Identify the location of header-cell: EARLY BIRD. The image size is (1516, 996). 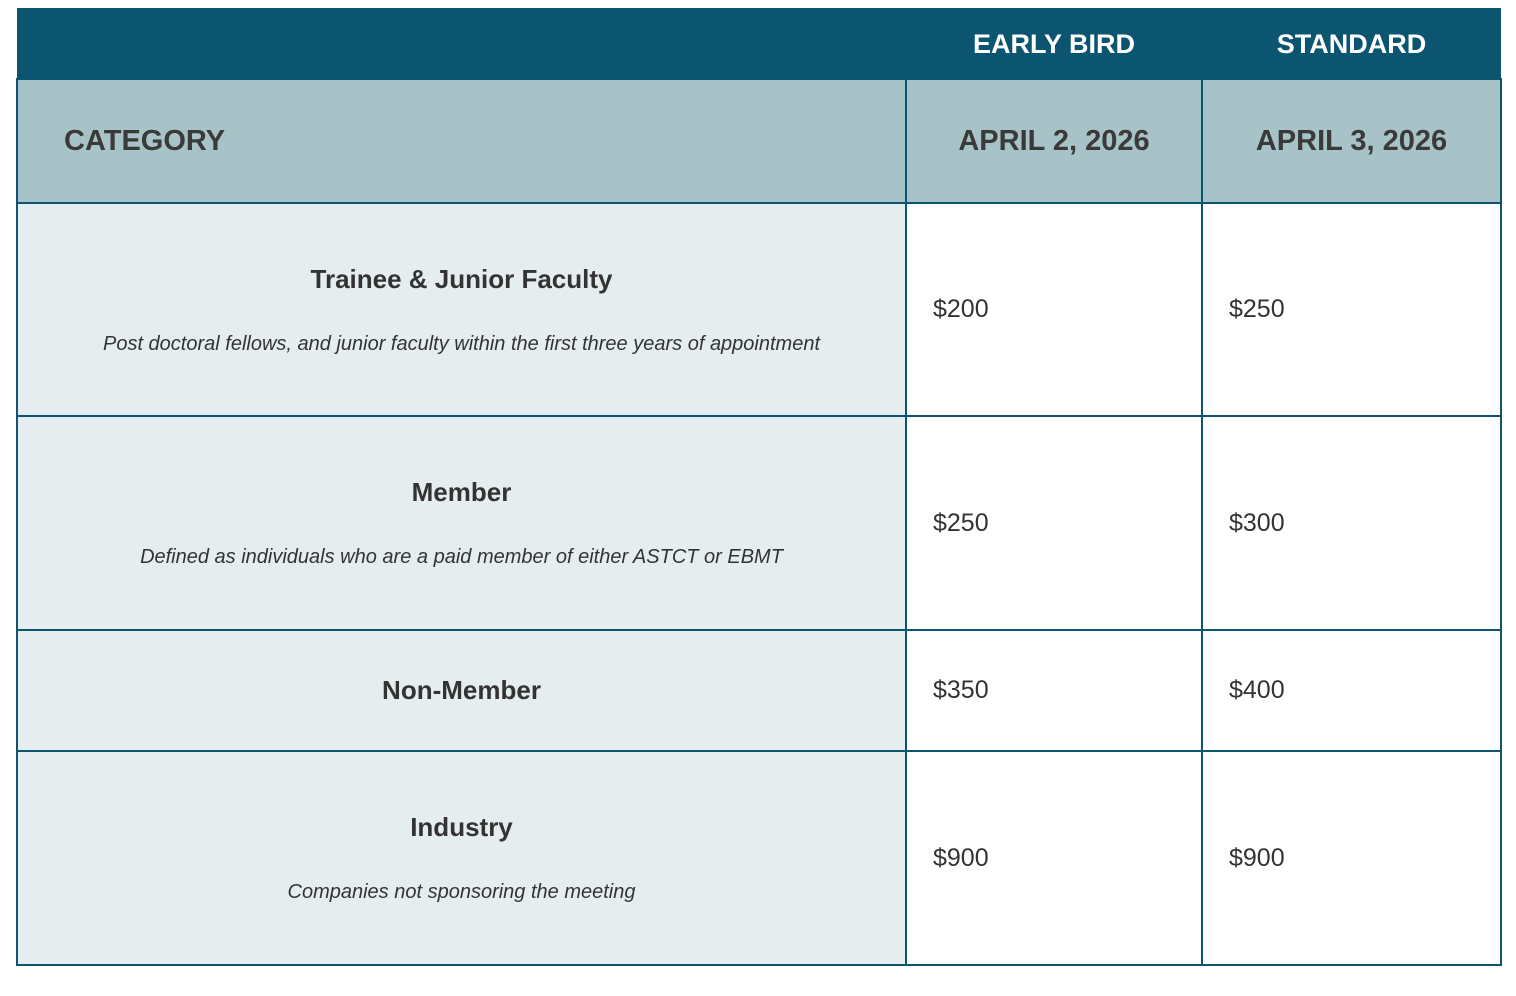
(1054, 43).